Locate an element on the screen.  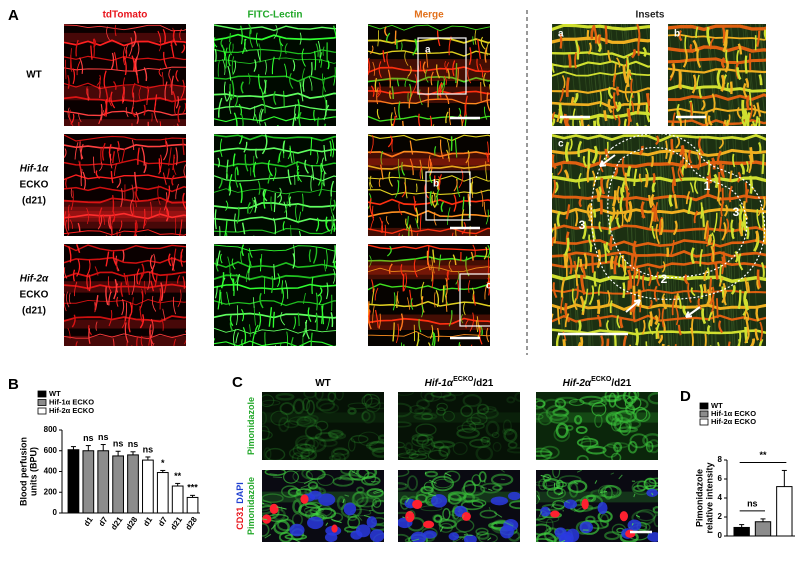
legend-label: Hif-2α ECKO is located at coordinates (733, 421).